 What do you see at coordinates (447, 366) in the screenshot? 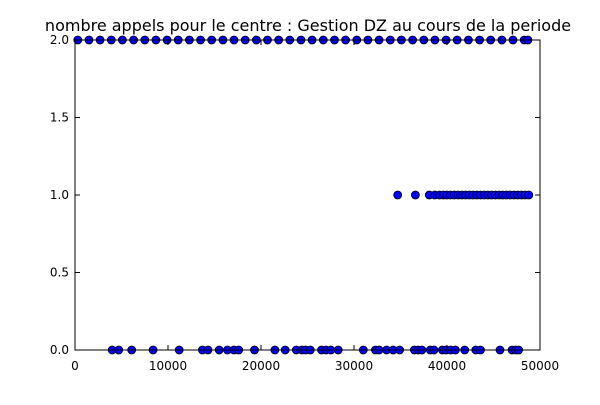
I see `x-tick-label: 40000` at bounding box center [447, 366].